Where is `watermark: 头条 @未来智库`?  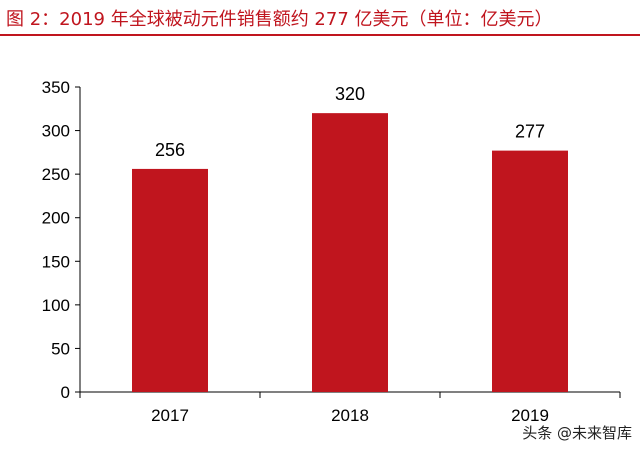 watermark: 头条 @未来智库 is located at coordinates (577, 432).